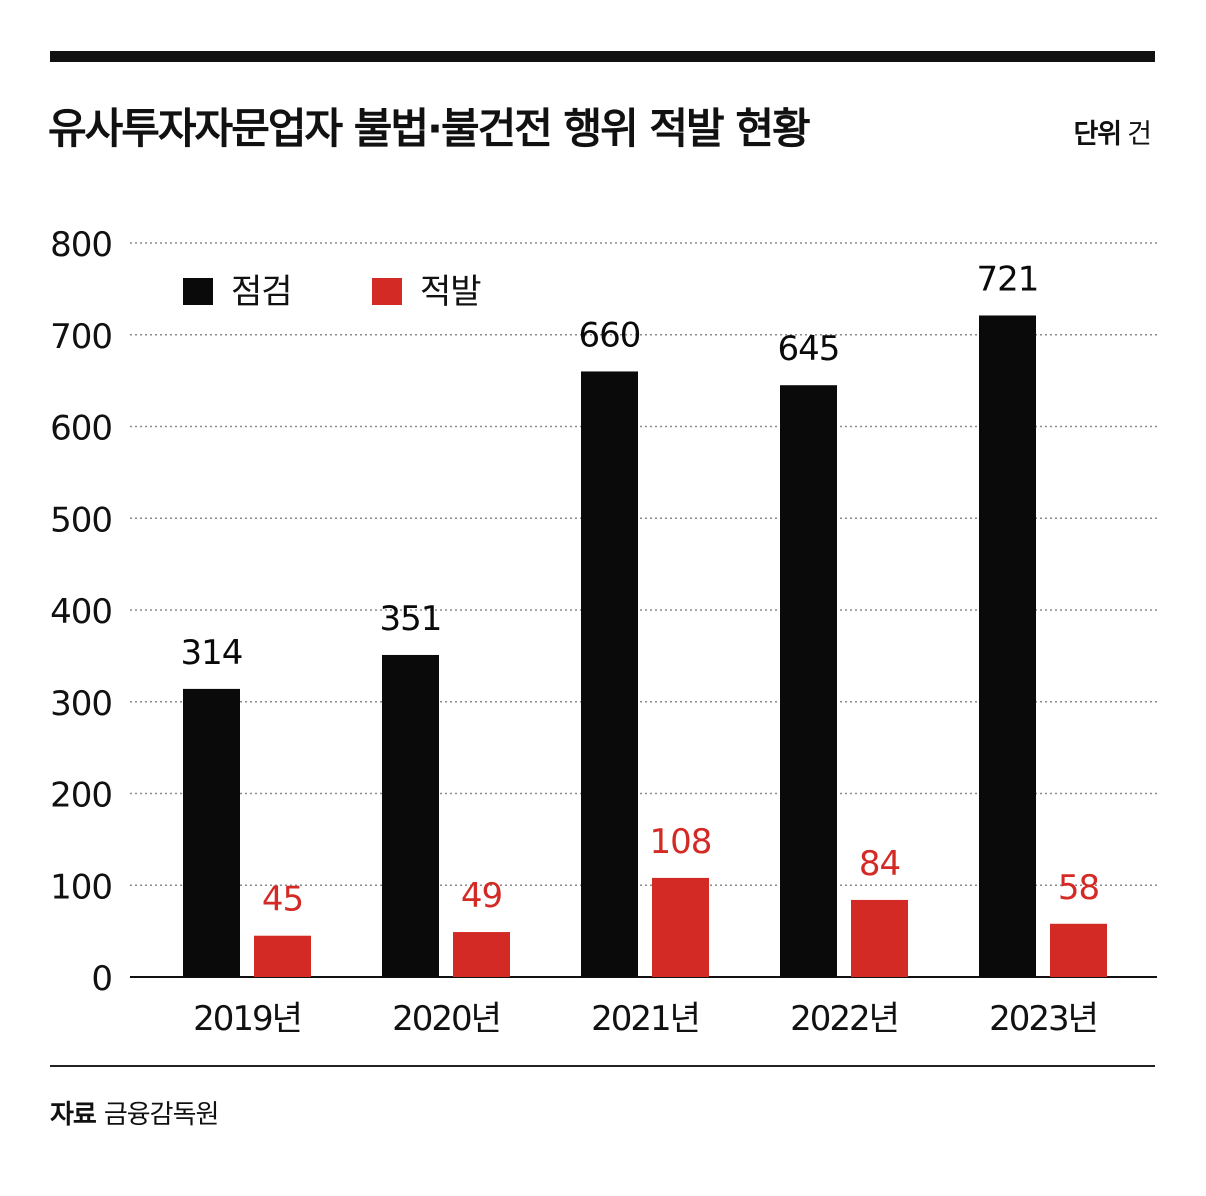  What do you see at coordinates (602, 1066) in the screenshot?
I see `bottom-rule` at bounding box center [602, 1066].